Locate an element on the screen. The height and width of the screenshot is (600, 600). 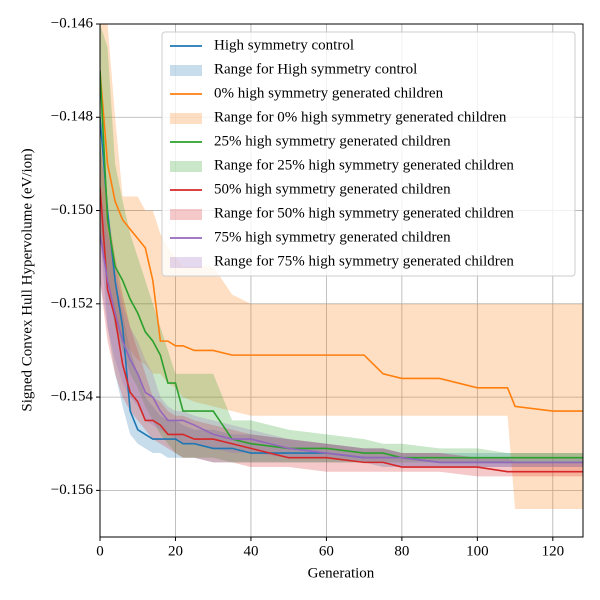
y-tick-label: −0.156 is located at coordinates (72, 490).